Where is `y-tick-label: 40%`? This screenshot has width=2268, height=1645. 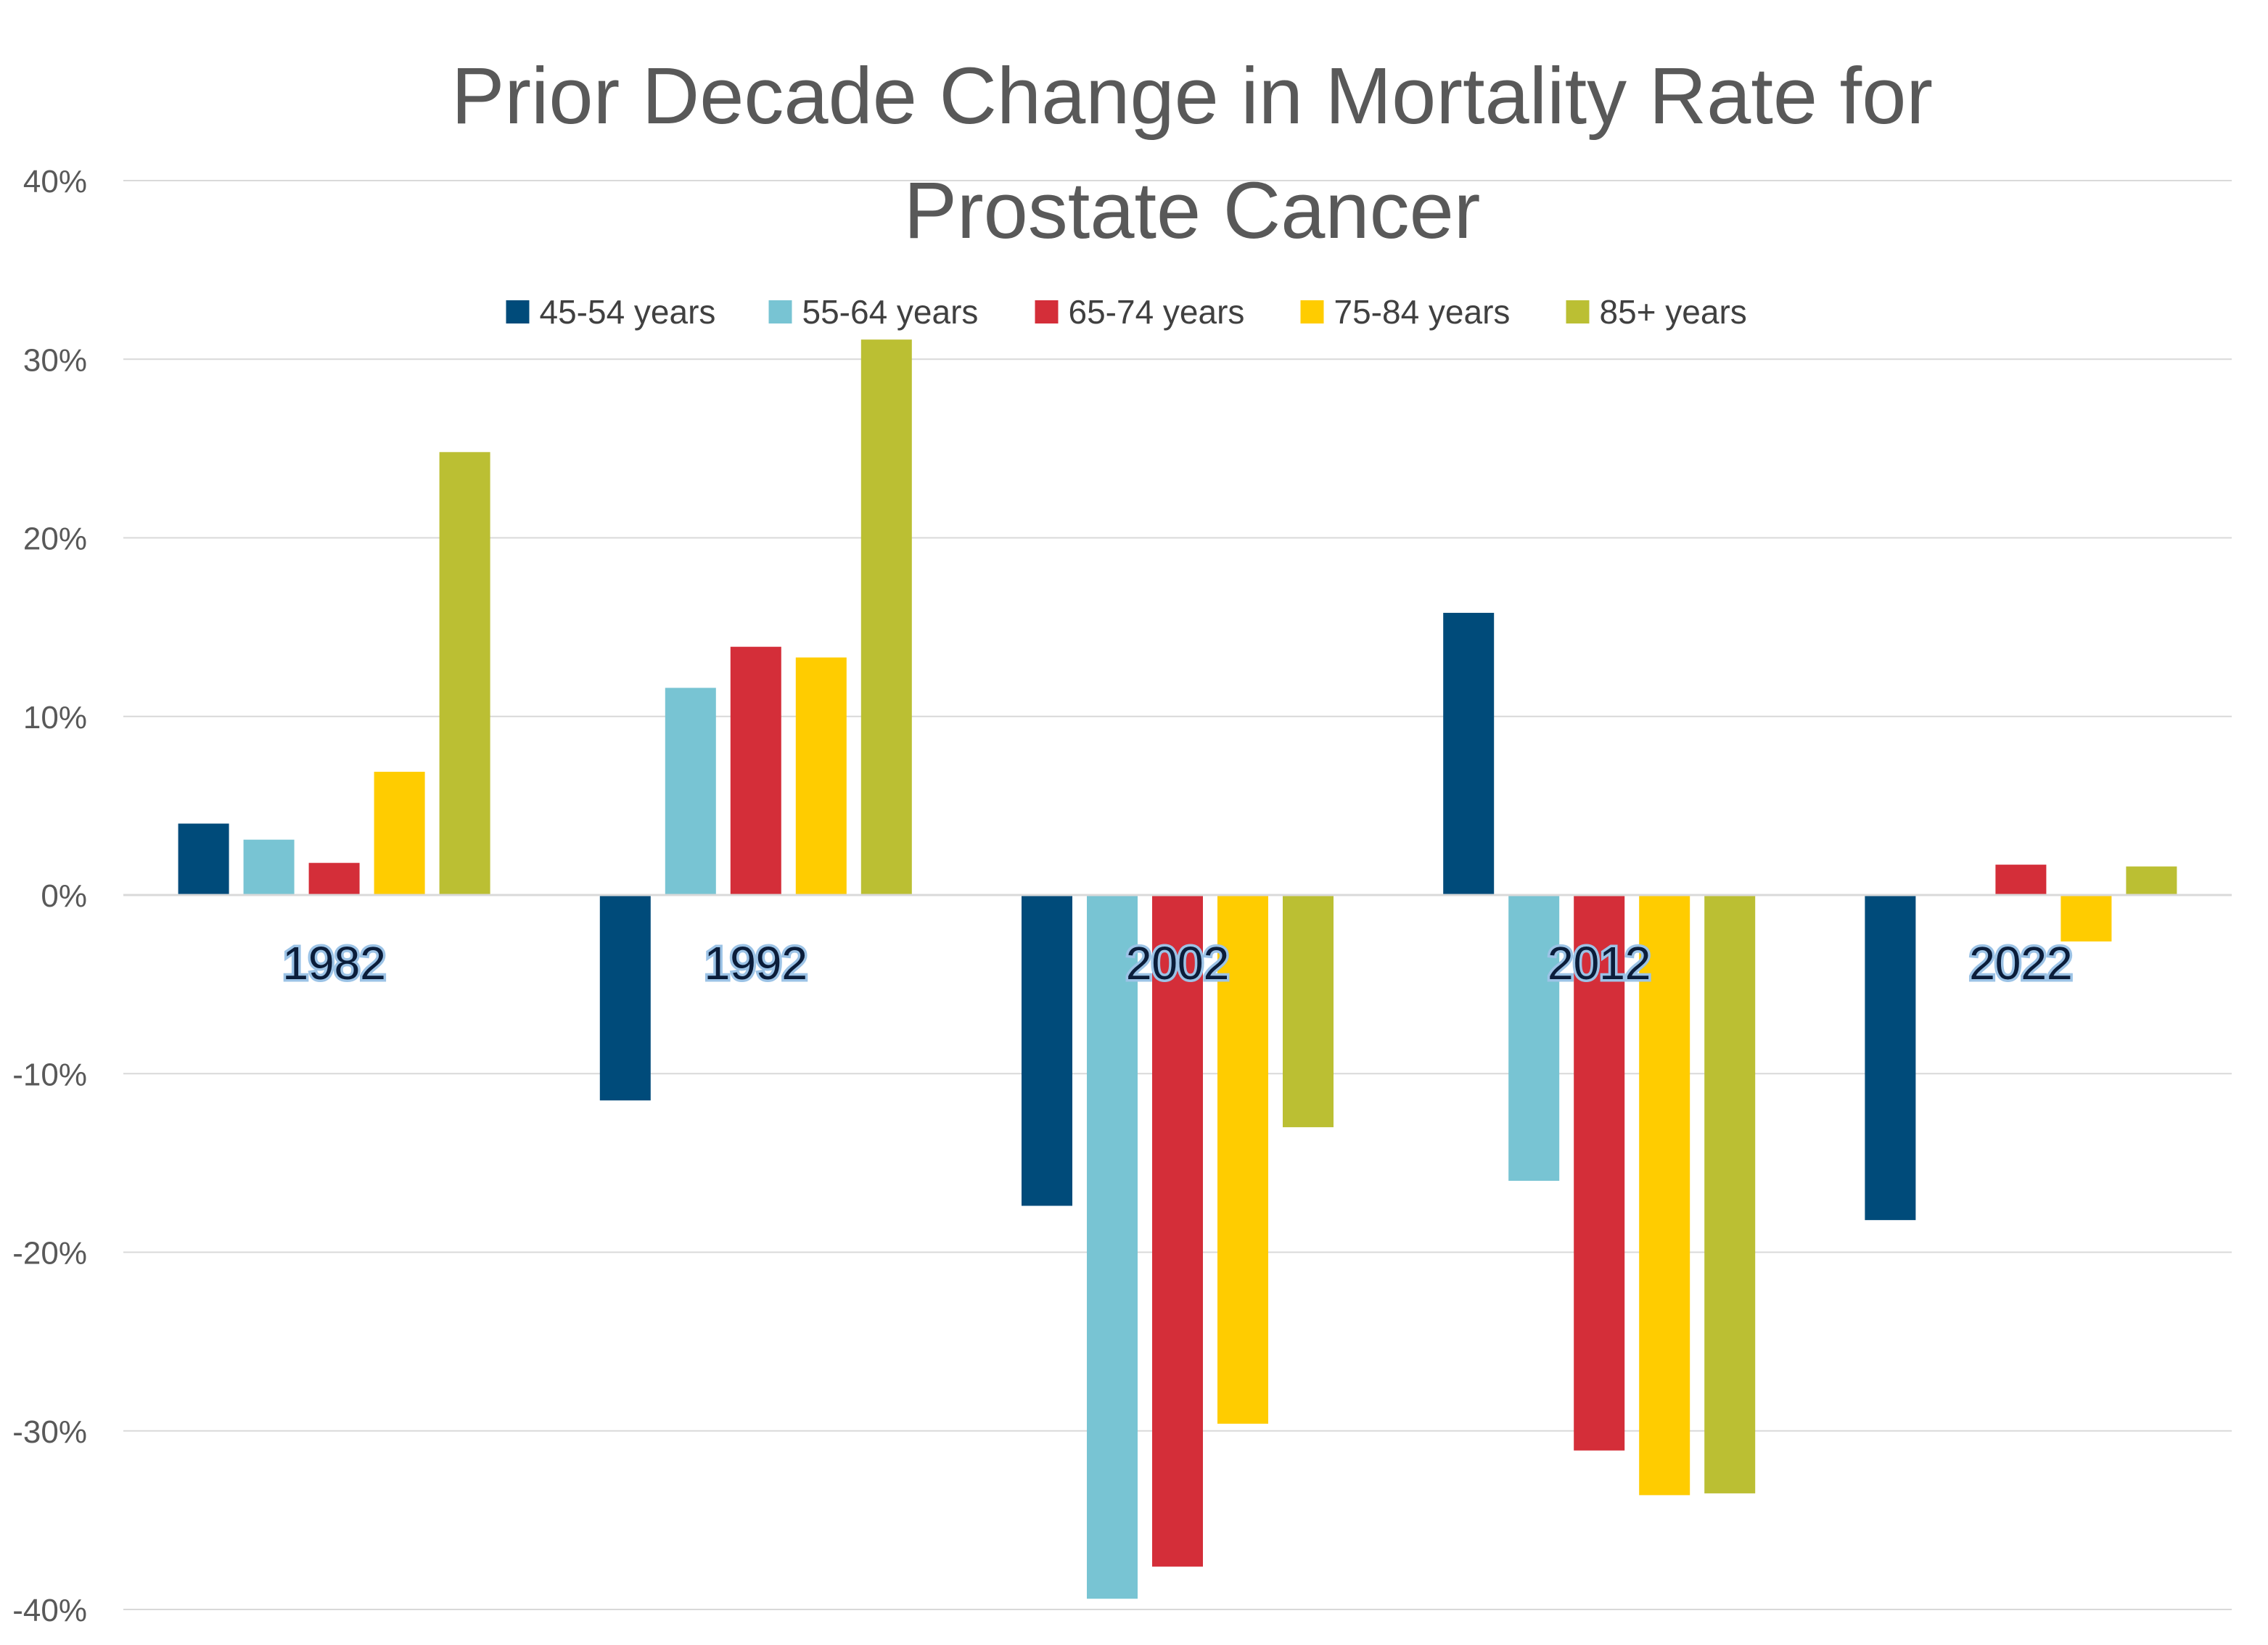
y-tick-label: 40% is located at coordinates (55, 181).